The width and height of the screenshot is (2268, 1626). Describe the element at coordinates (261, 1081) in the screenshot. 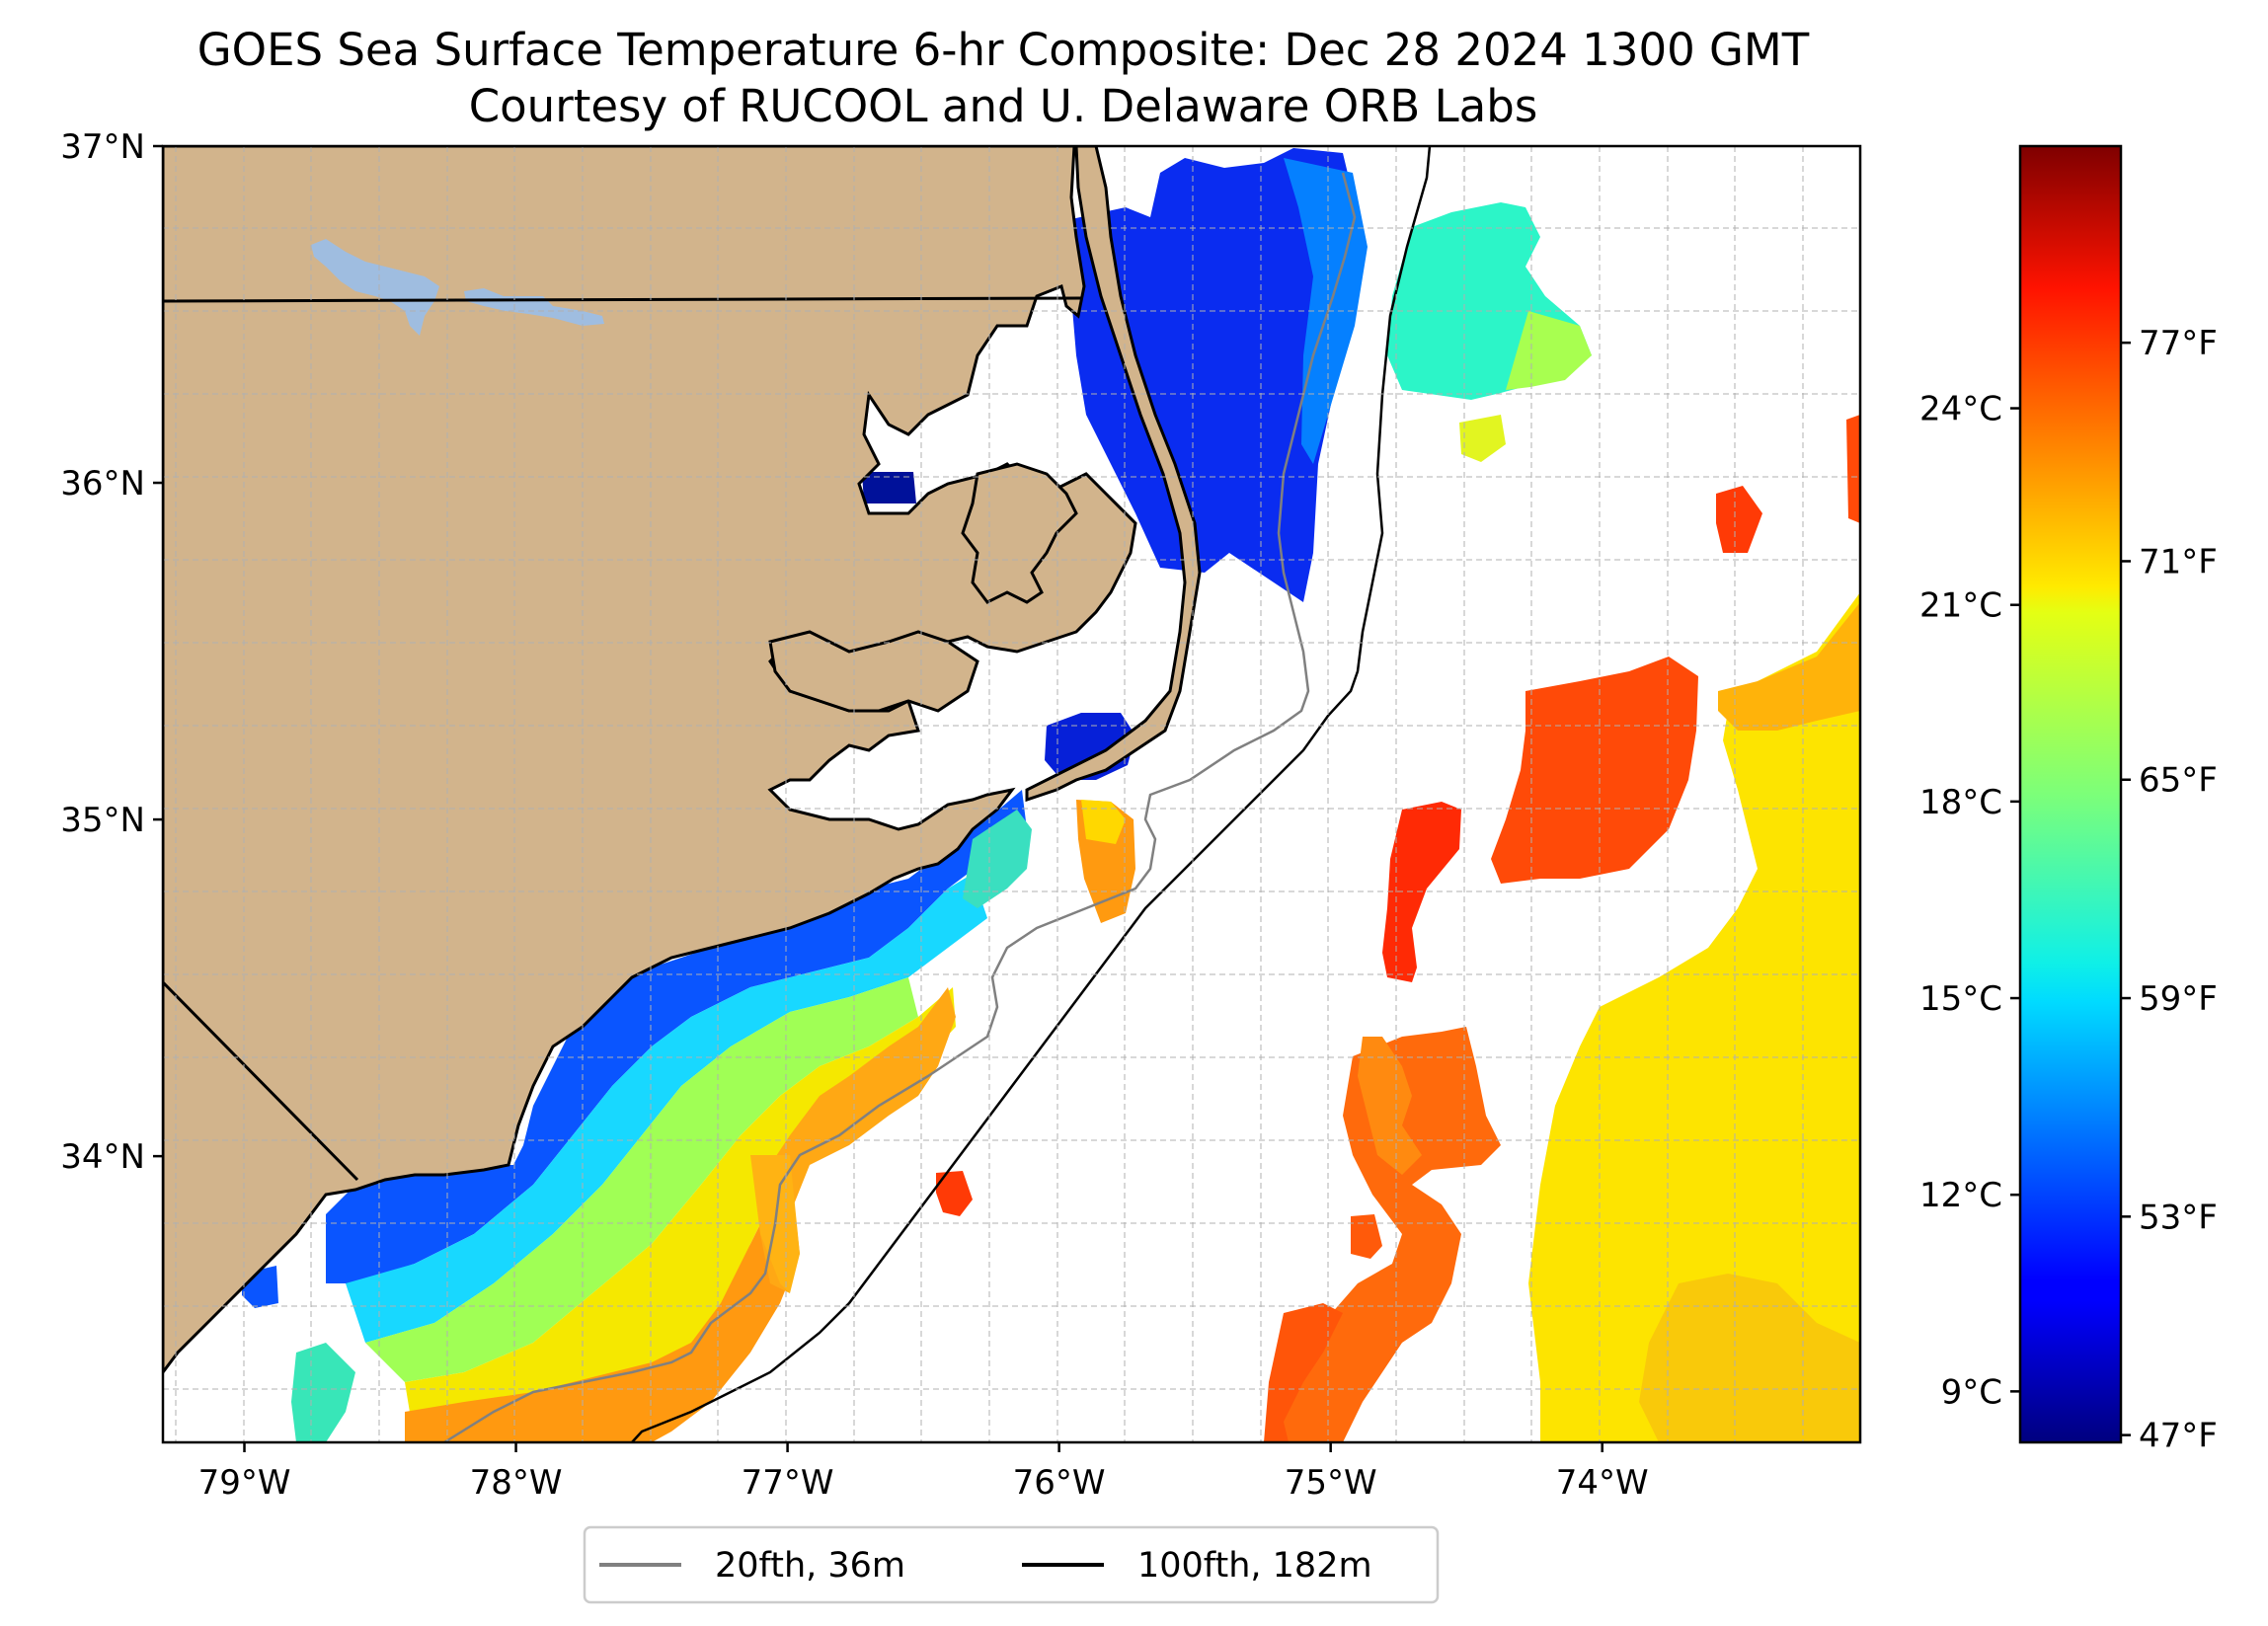

I see `state-line-nc-sc` at that location.